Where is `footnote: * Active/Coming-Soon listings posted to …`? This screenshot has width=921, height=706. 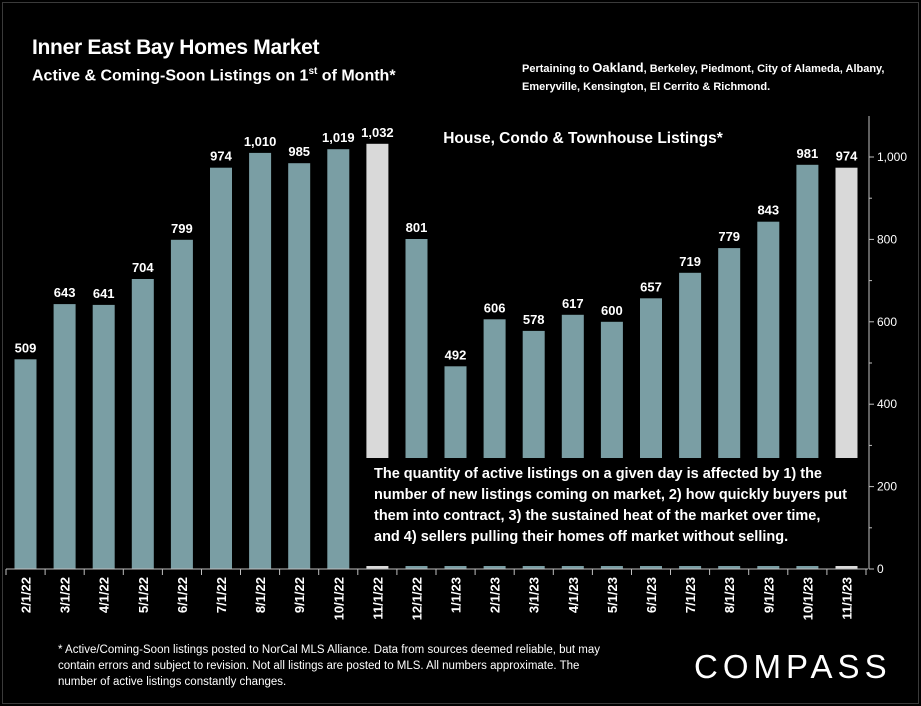
footnote: * Active/Coming-Soon listings posted to … is located at coordinates (329, 666).